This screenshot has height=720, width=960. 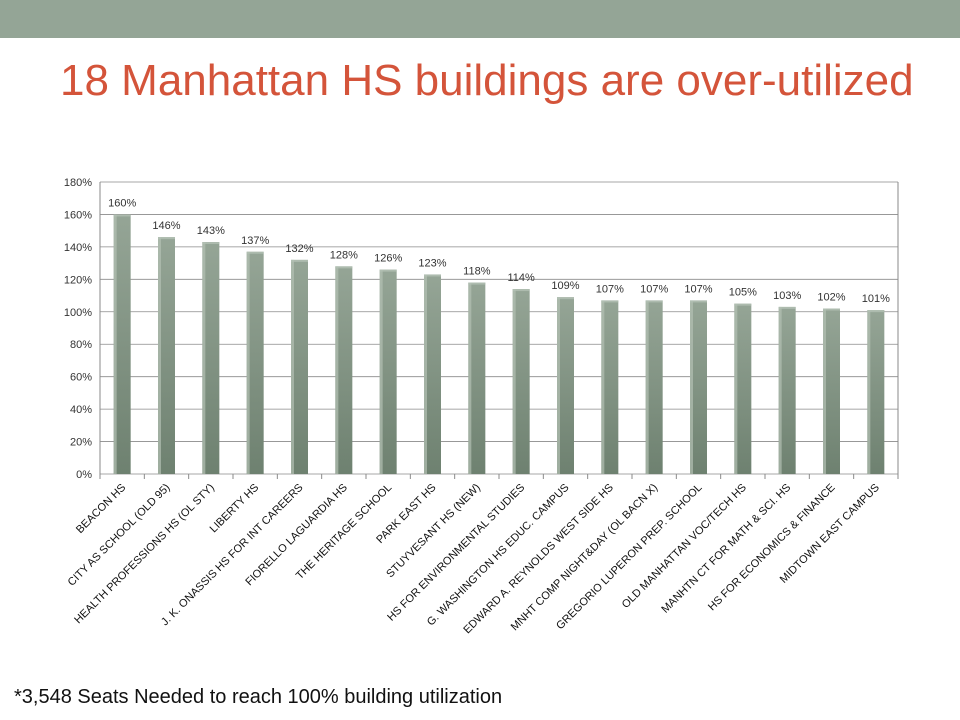 What do you see at coordinates (166, 226) in the screenshot?
I see `bar-value-label: 146%` at bounding box center [166, 226].